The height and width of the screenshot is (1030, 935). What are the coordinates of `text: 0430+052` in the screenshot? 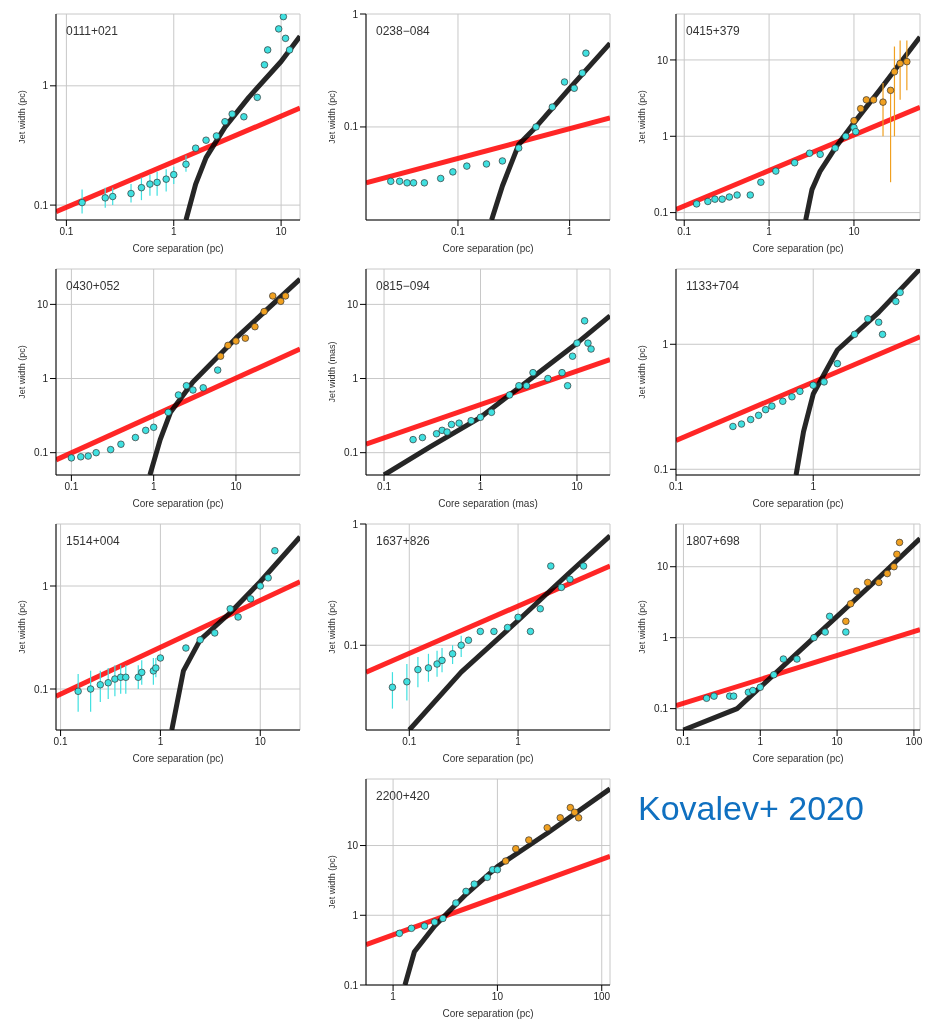 It's located at (93, 286).